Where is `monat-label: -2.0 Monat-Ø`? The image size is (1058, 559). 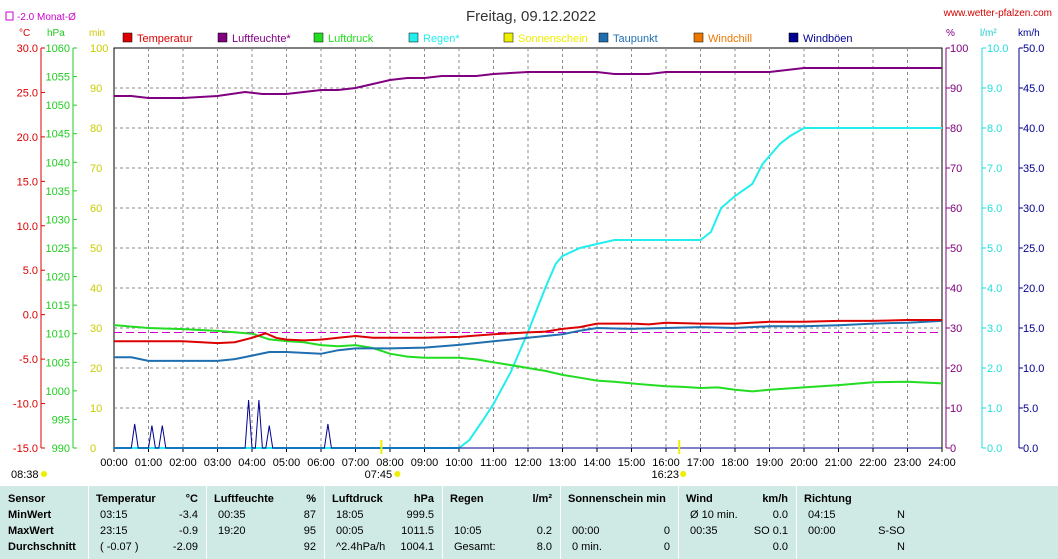
monat-label: -2.0 Monat-Ø is located at coordinates (46, 17).